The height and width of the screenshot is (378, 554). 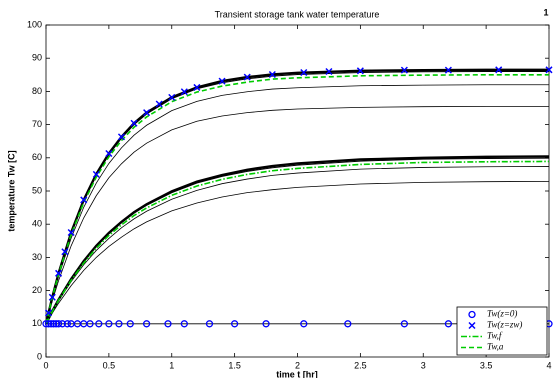 What do you see at coordinates (37, 290) in the screenshot?
I see `y-tick-label: 20` at bounding box center [37, 290].